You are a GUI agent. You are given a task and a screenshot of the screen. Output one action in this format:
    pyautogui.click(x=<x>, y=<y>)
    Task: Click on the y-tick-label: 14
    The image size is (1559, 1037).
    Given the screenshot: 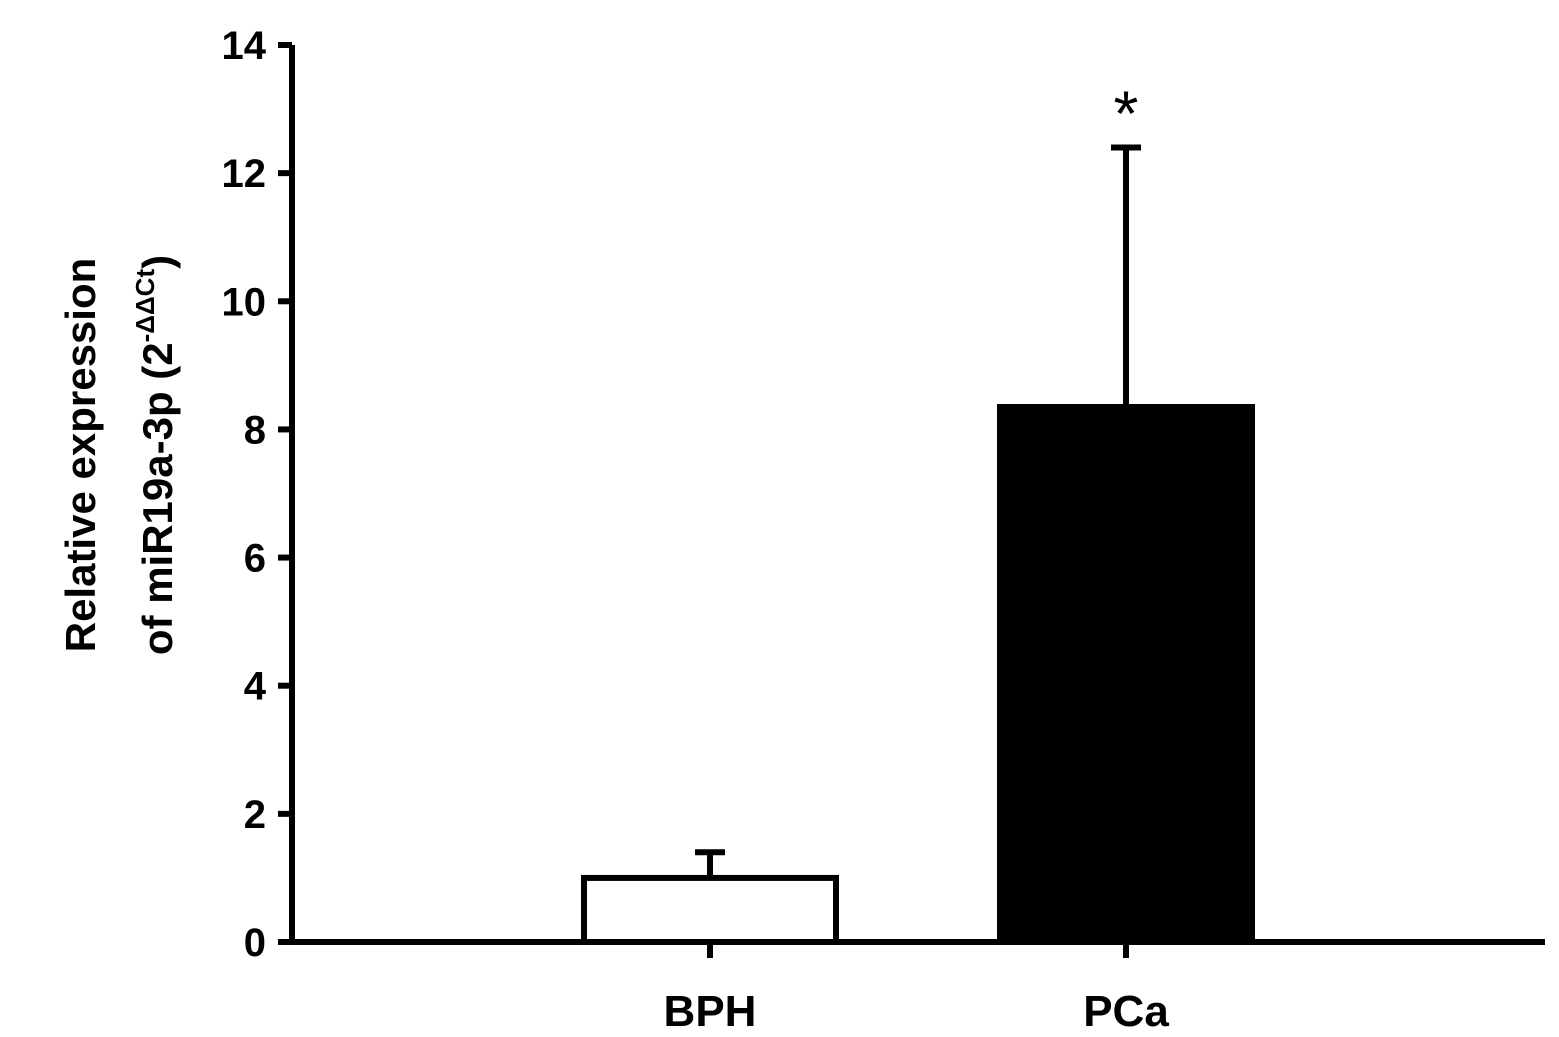 What is the action you would take?
    pyautogui.click(x=244, y=46)
    